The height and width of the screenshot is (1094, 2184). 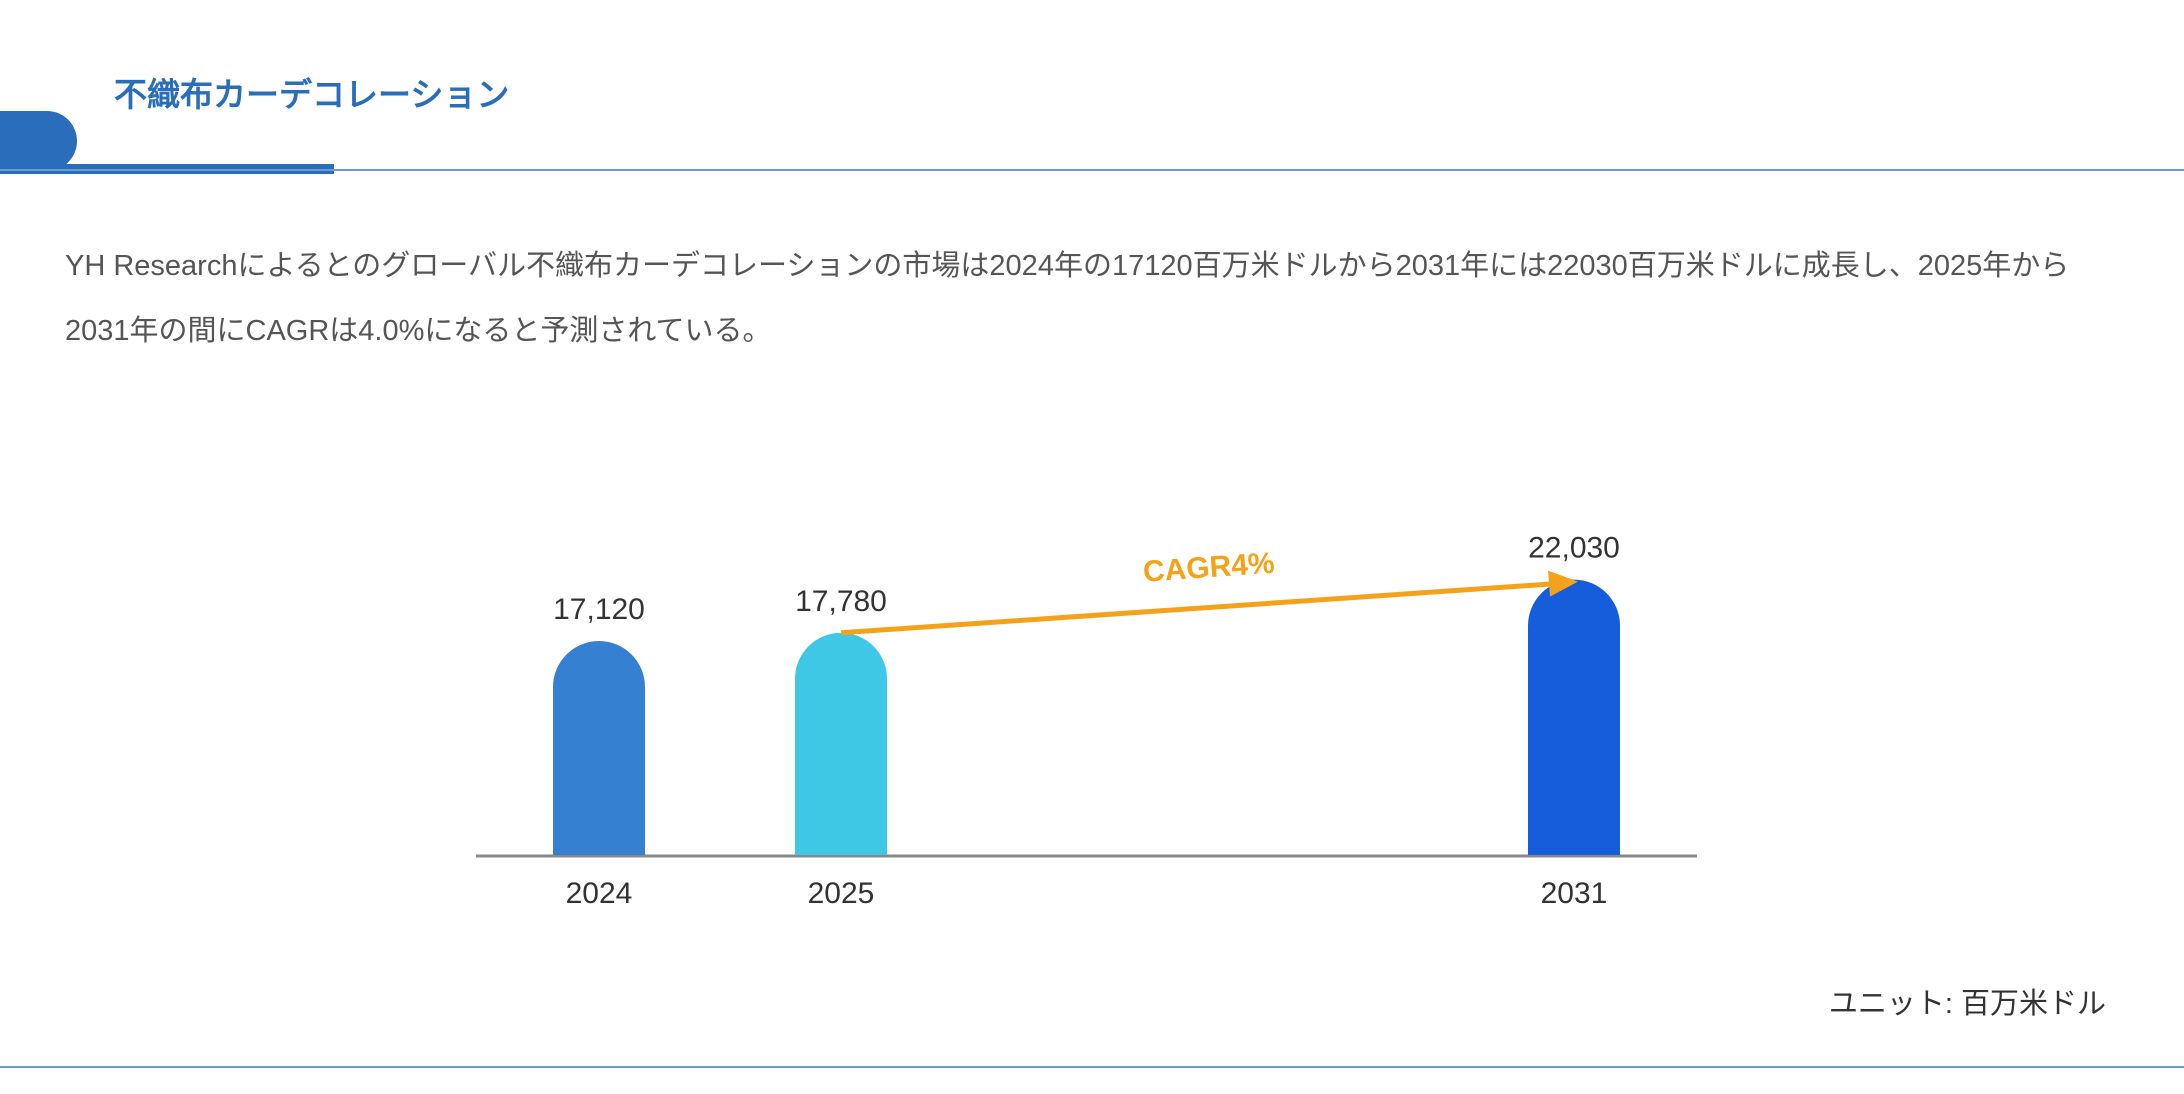 I want to click on bar-2024, so click(x=599, y=748).